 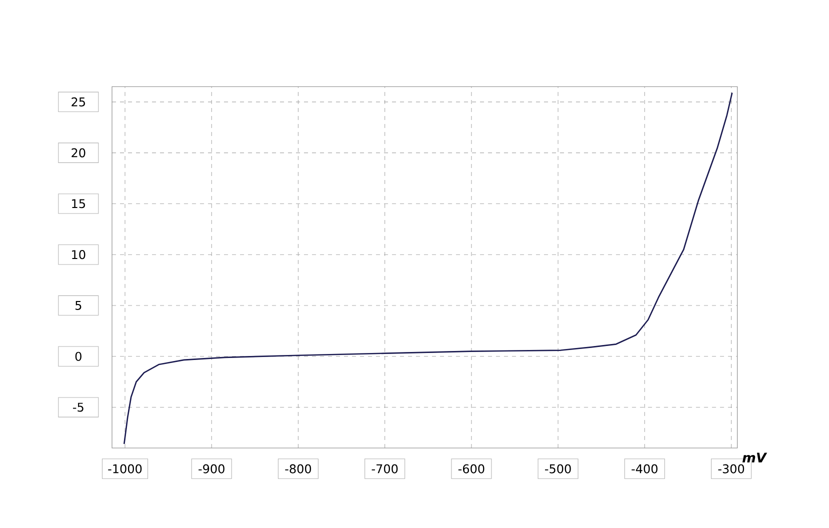 I want to click on x-tick-label: -600, so click(x=471, y=469).